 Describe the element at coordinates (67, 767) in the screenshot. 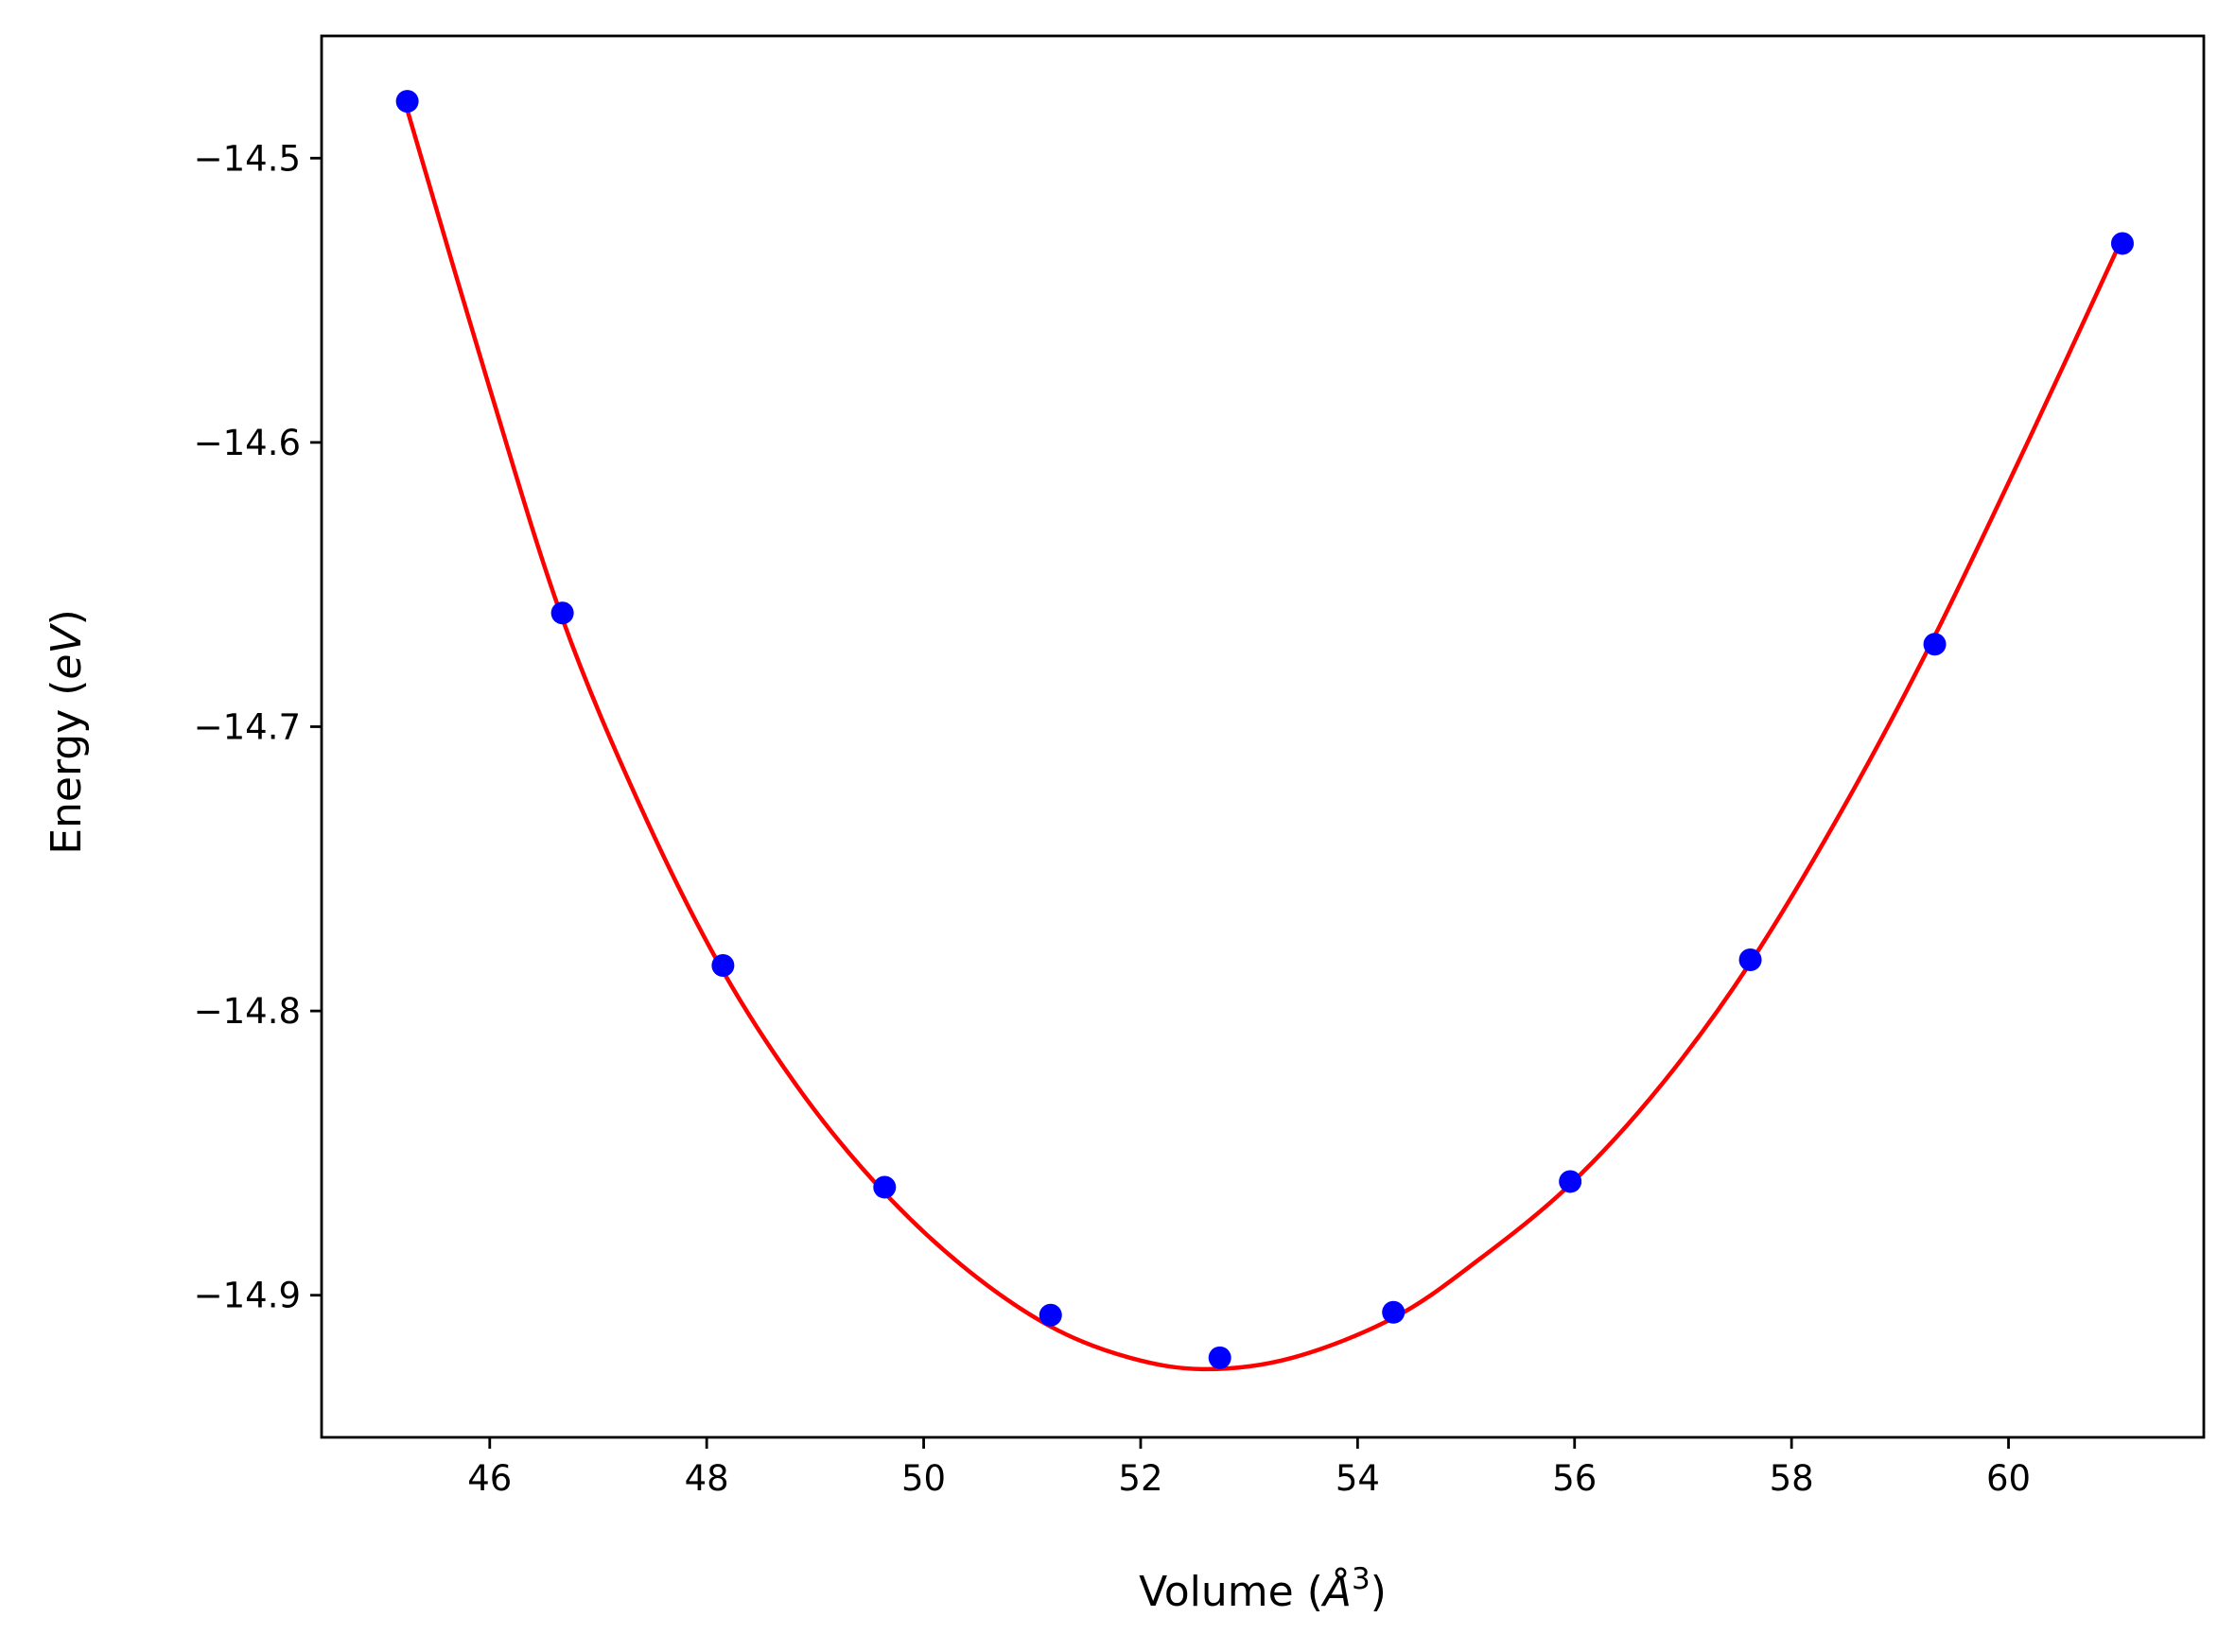

I see `y-axis-label-prefix: Energy (` at that location.